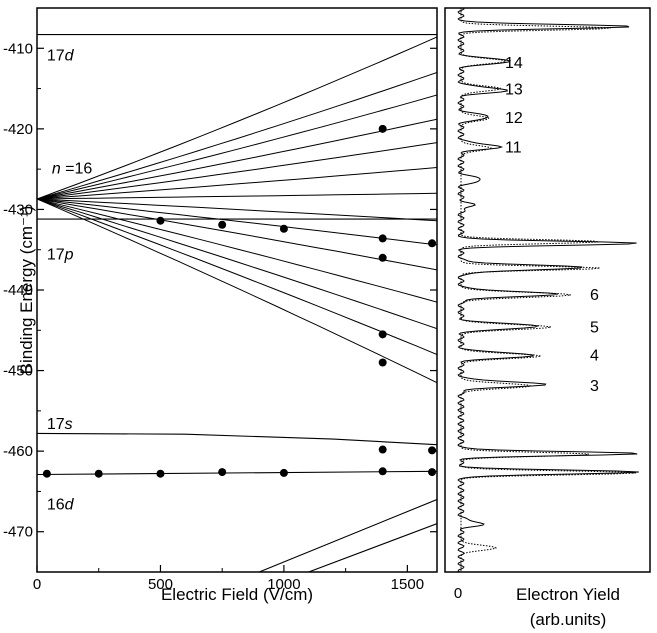 This screenshot has height=633, width=657. I want to click on y-tick-label: -430, so click(18, 209).